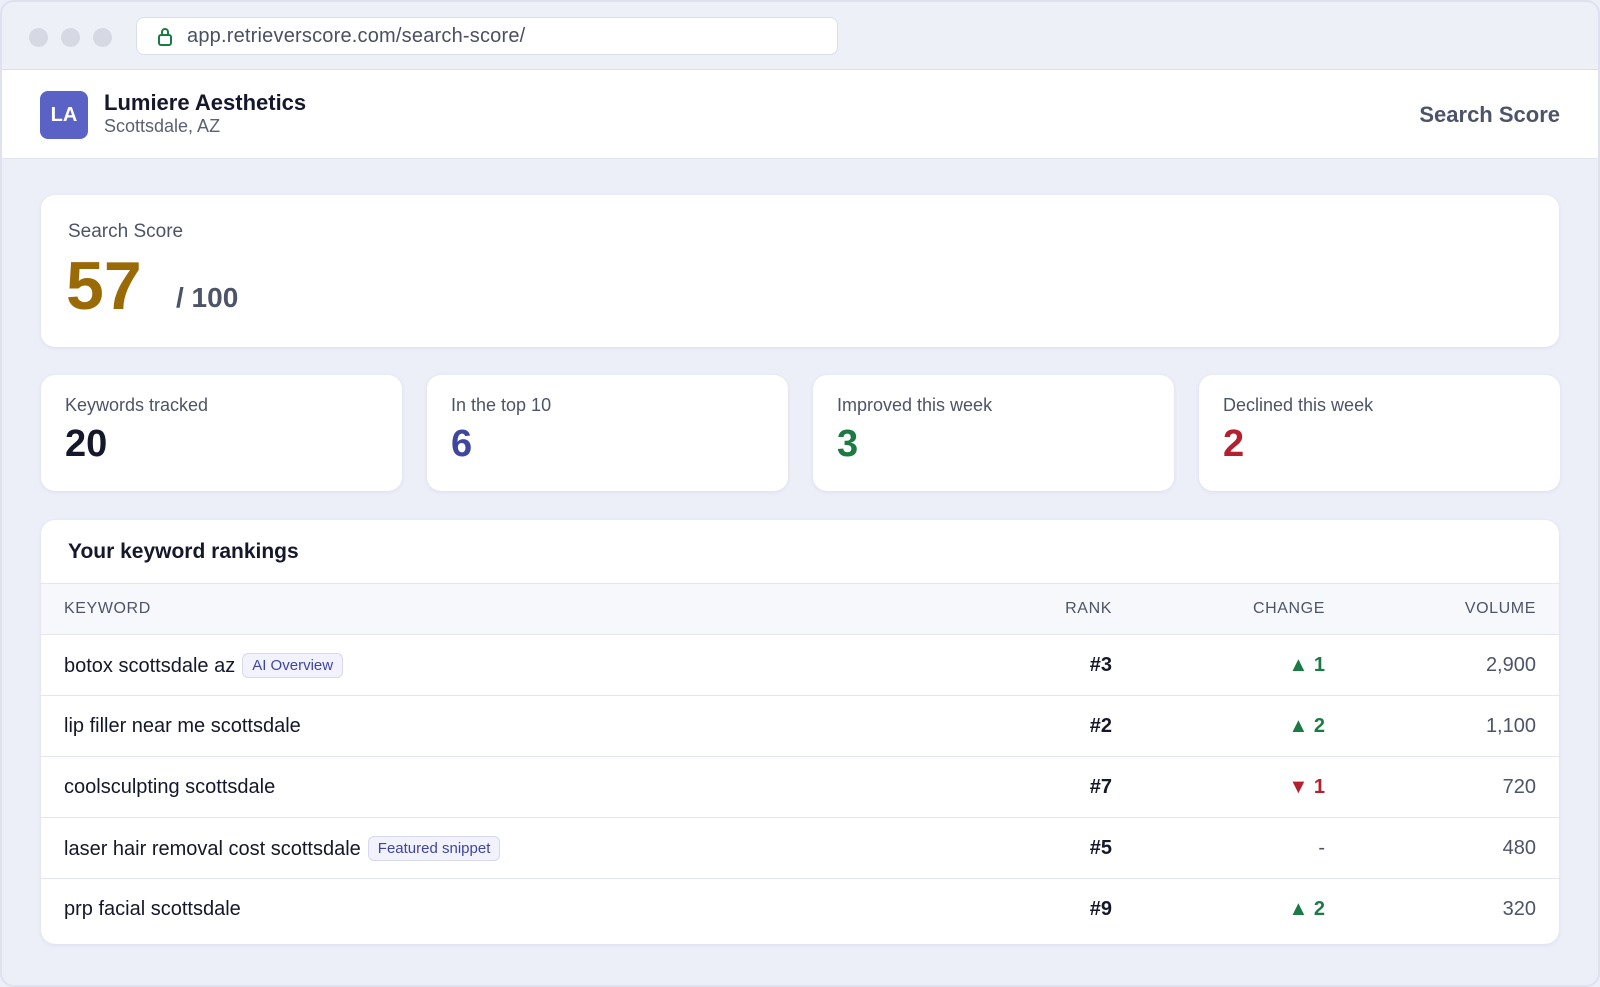 The image size is (1600, 987). What do you see at coordinates (137, 405) in the screenshot?
I see `stat-label: Keywords tracked` at bounding box center [137, 405].